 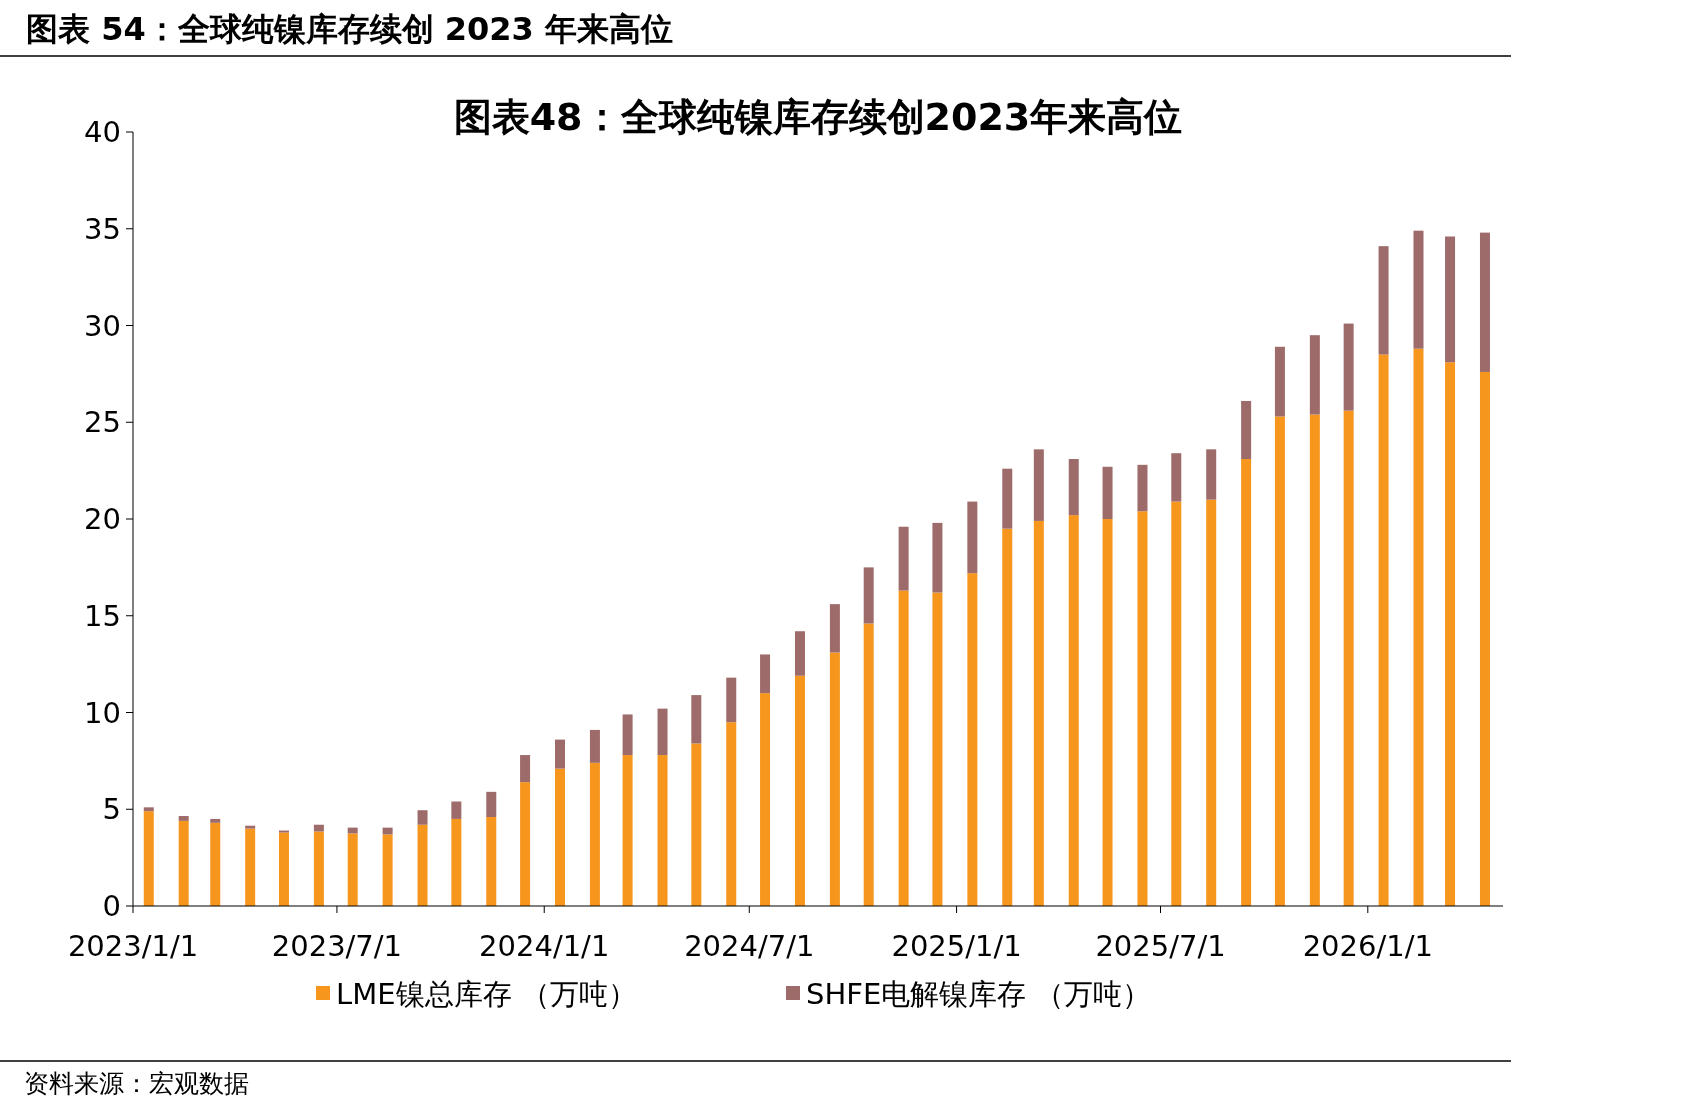 I want to click on y-tick-label: 30, so click(x=102, y=325).